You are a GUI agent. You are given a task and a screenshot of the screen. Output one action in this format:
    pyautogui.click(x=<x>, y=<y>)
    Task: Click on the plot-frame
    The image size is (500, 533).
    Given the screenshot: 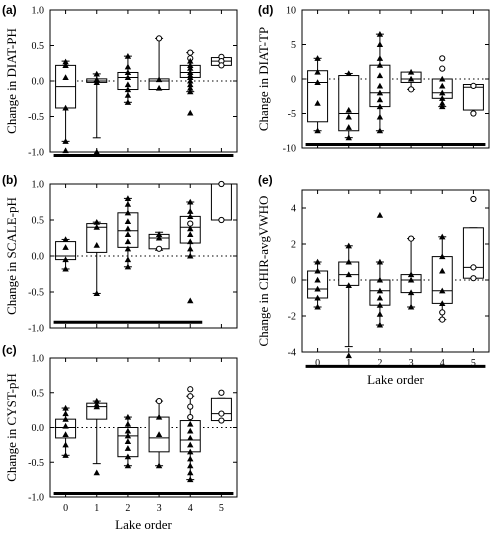 What is the action you would take?
    pyautogui.click(x=395, y=271)
    